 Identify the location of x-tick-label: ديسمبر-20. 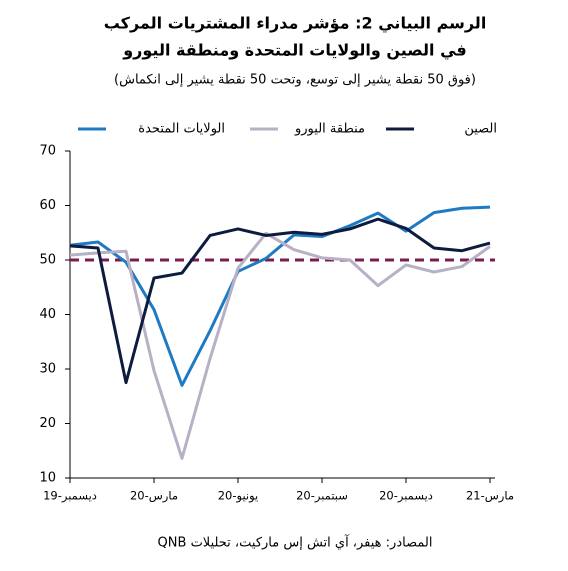
(406, 496).